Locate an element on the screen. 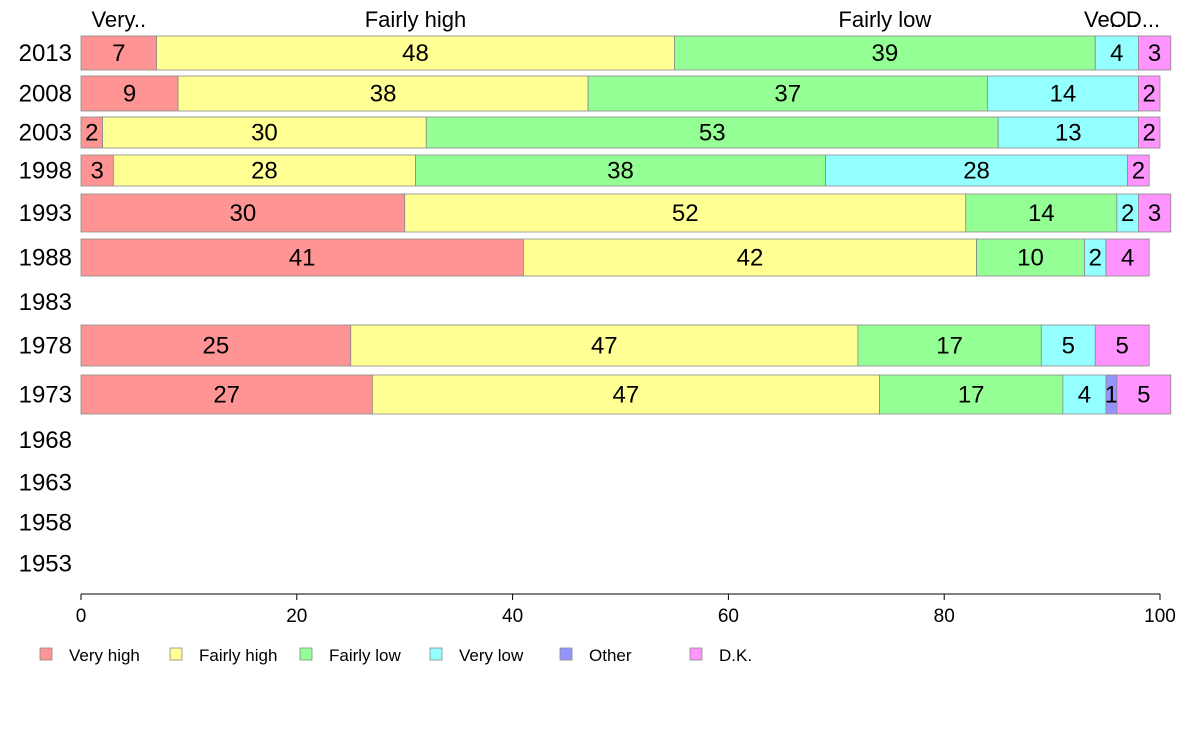 The width and height of the screenshot is (1188, 736). bar-2008-d-k is located at coordinates (1149, 93).